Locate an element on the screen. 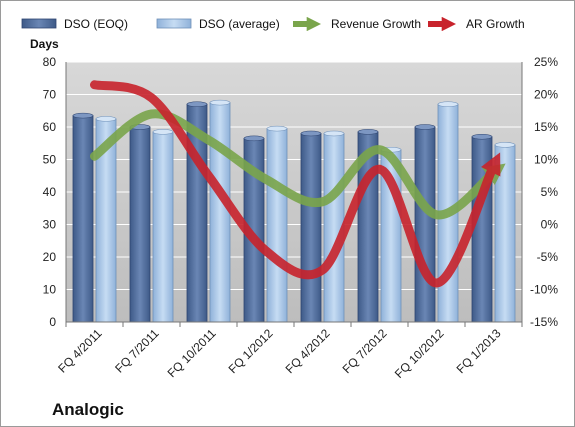 This screenshot has width=575, height=427. y-right-tick-label: 15% is located at coordinates (546, 127).